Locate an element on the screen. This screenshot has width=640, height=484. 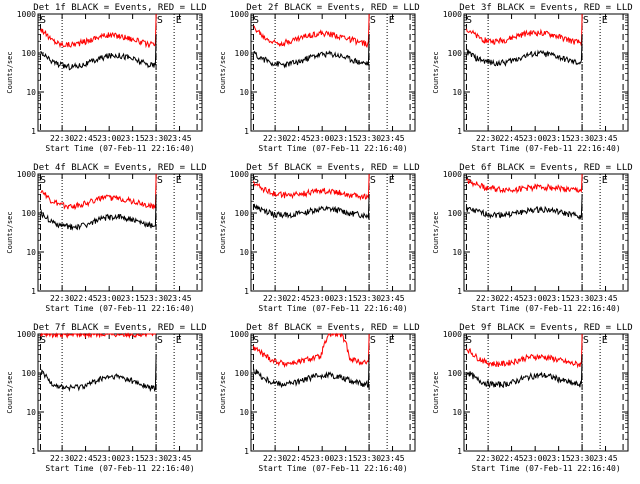
plot-title: Det 6f BLACK = Events, RED = LLD is located at coordinates (545, 168).